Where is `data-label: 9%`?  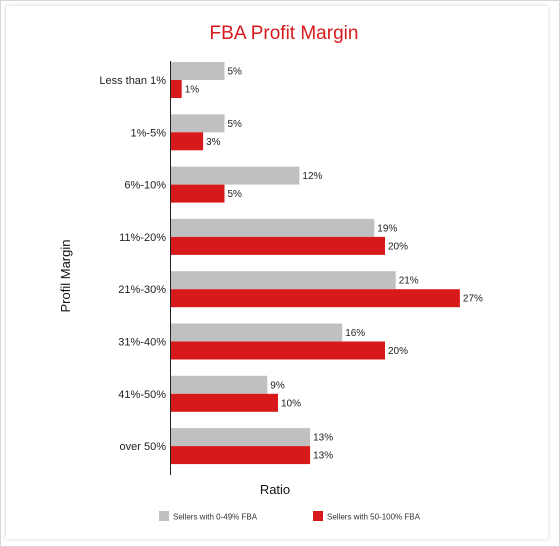
data-label: 9% is located at coordinates (277, 385).